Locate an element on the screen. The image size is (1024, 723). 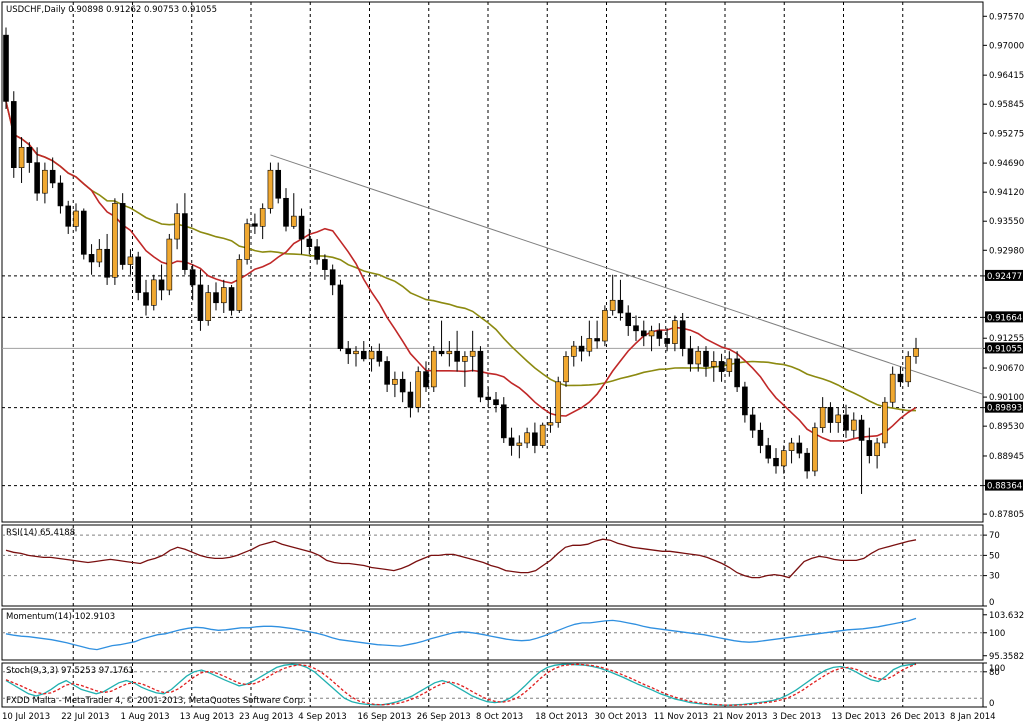
momentum-panel: Momentum(14) 102.9103 is located at coordinates (492, 631).